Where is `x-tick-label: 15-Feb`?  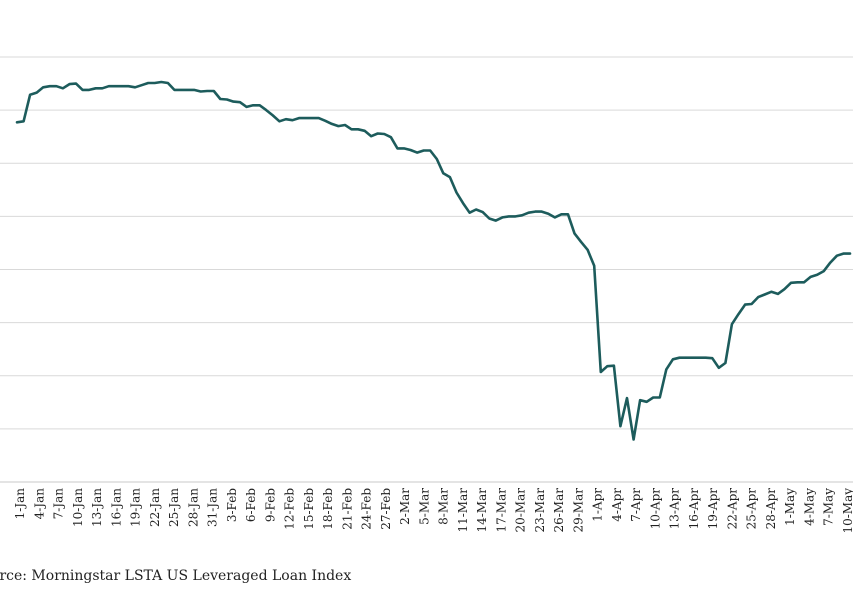 x-tick-label: 15-Feb is located at coordinates (309, 509).